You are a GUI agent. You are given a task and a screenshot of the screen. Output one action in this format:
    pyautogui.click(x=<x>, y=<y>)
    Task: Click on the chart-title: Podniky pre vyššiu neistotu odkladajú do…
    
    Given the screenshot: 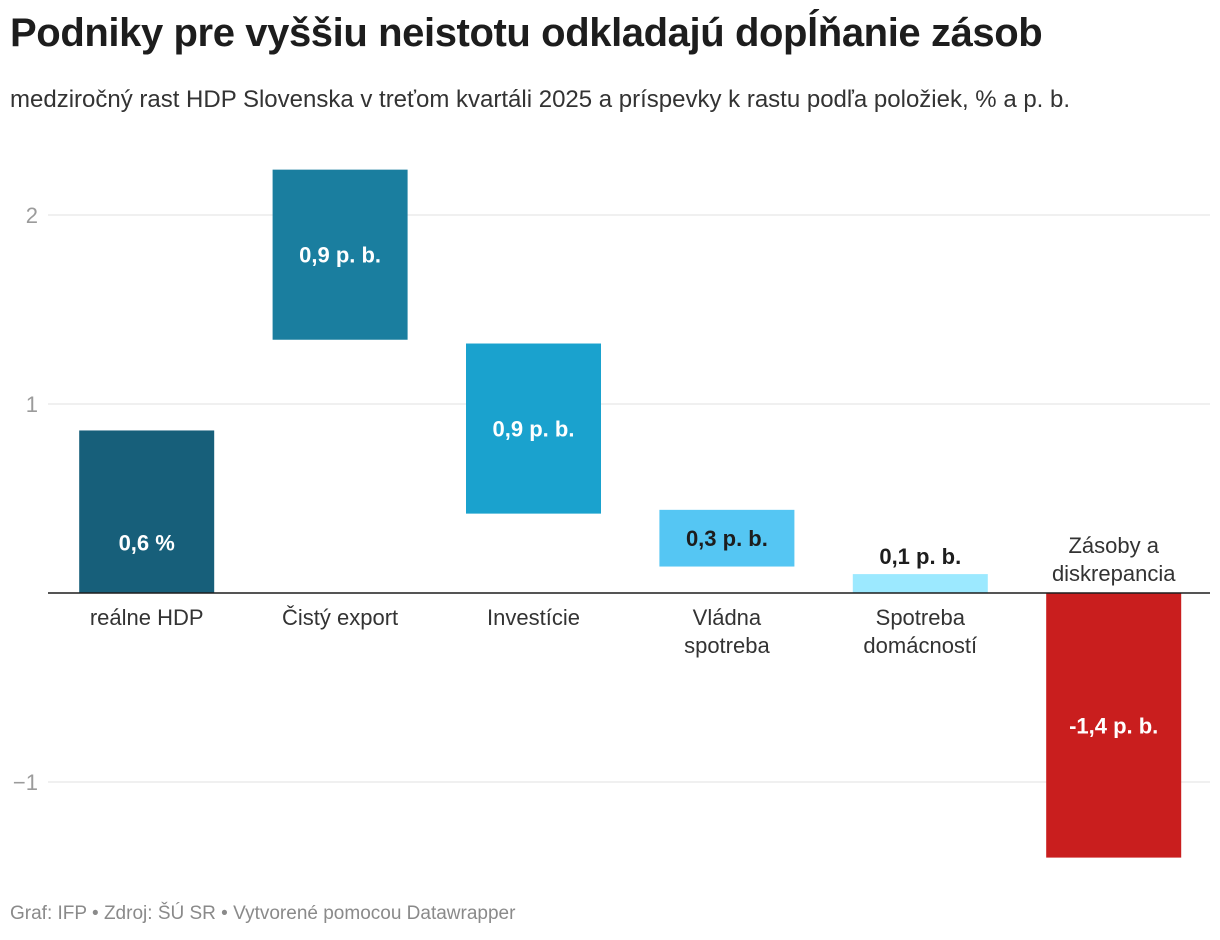 What is the action you would take?
    pyautogui.click(x=526, y=33)
    